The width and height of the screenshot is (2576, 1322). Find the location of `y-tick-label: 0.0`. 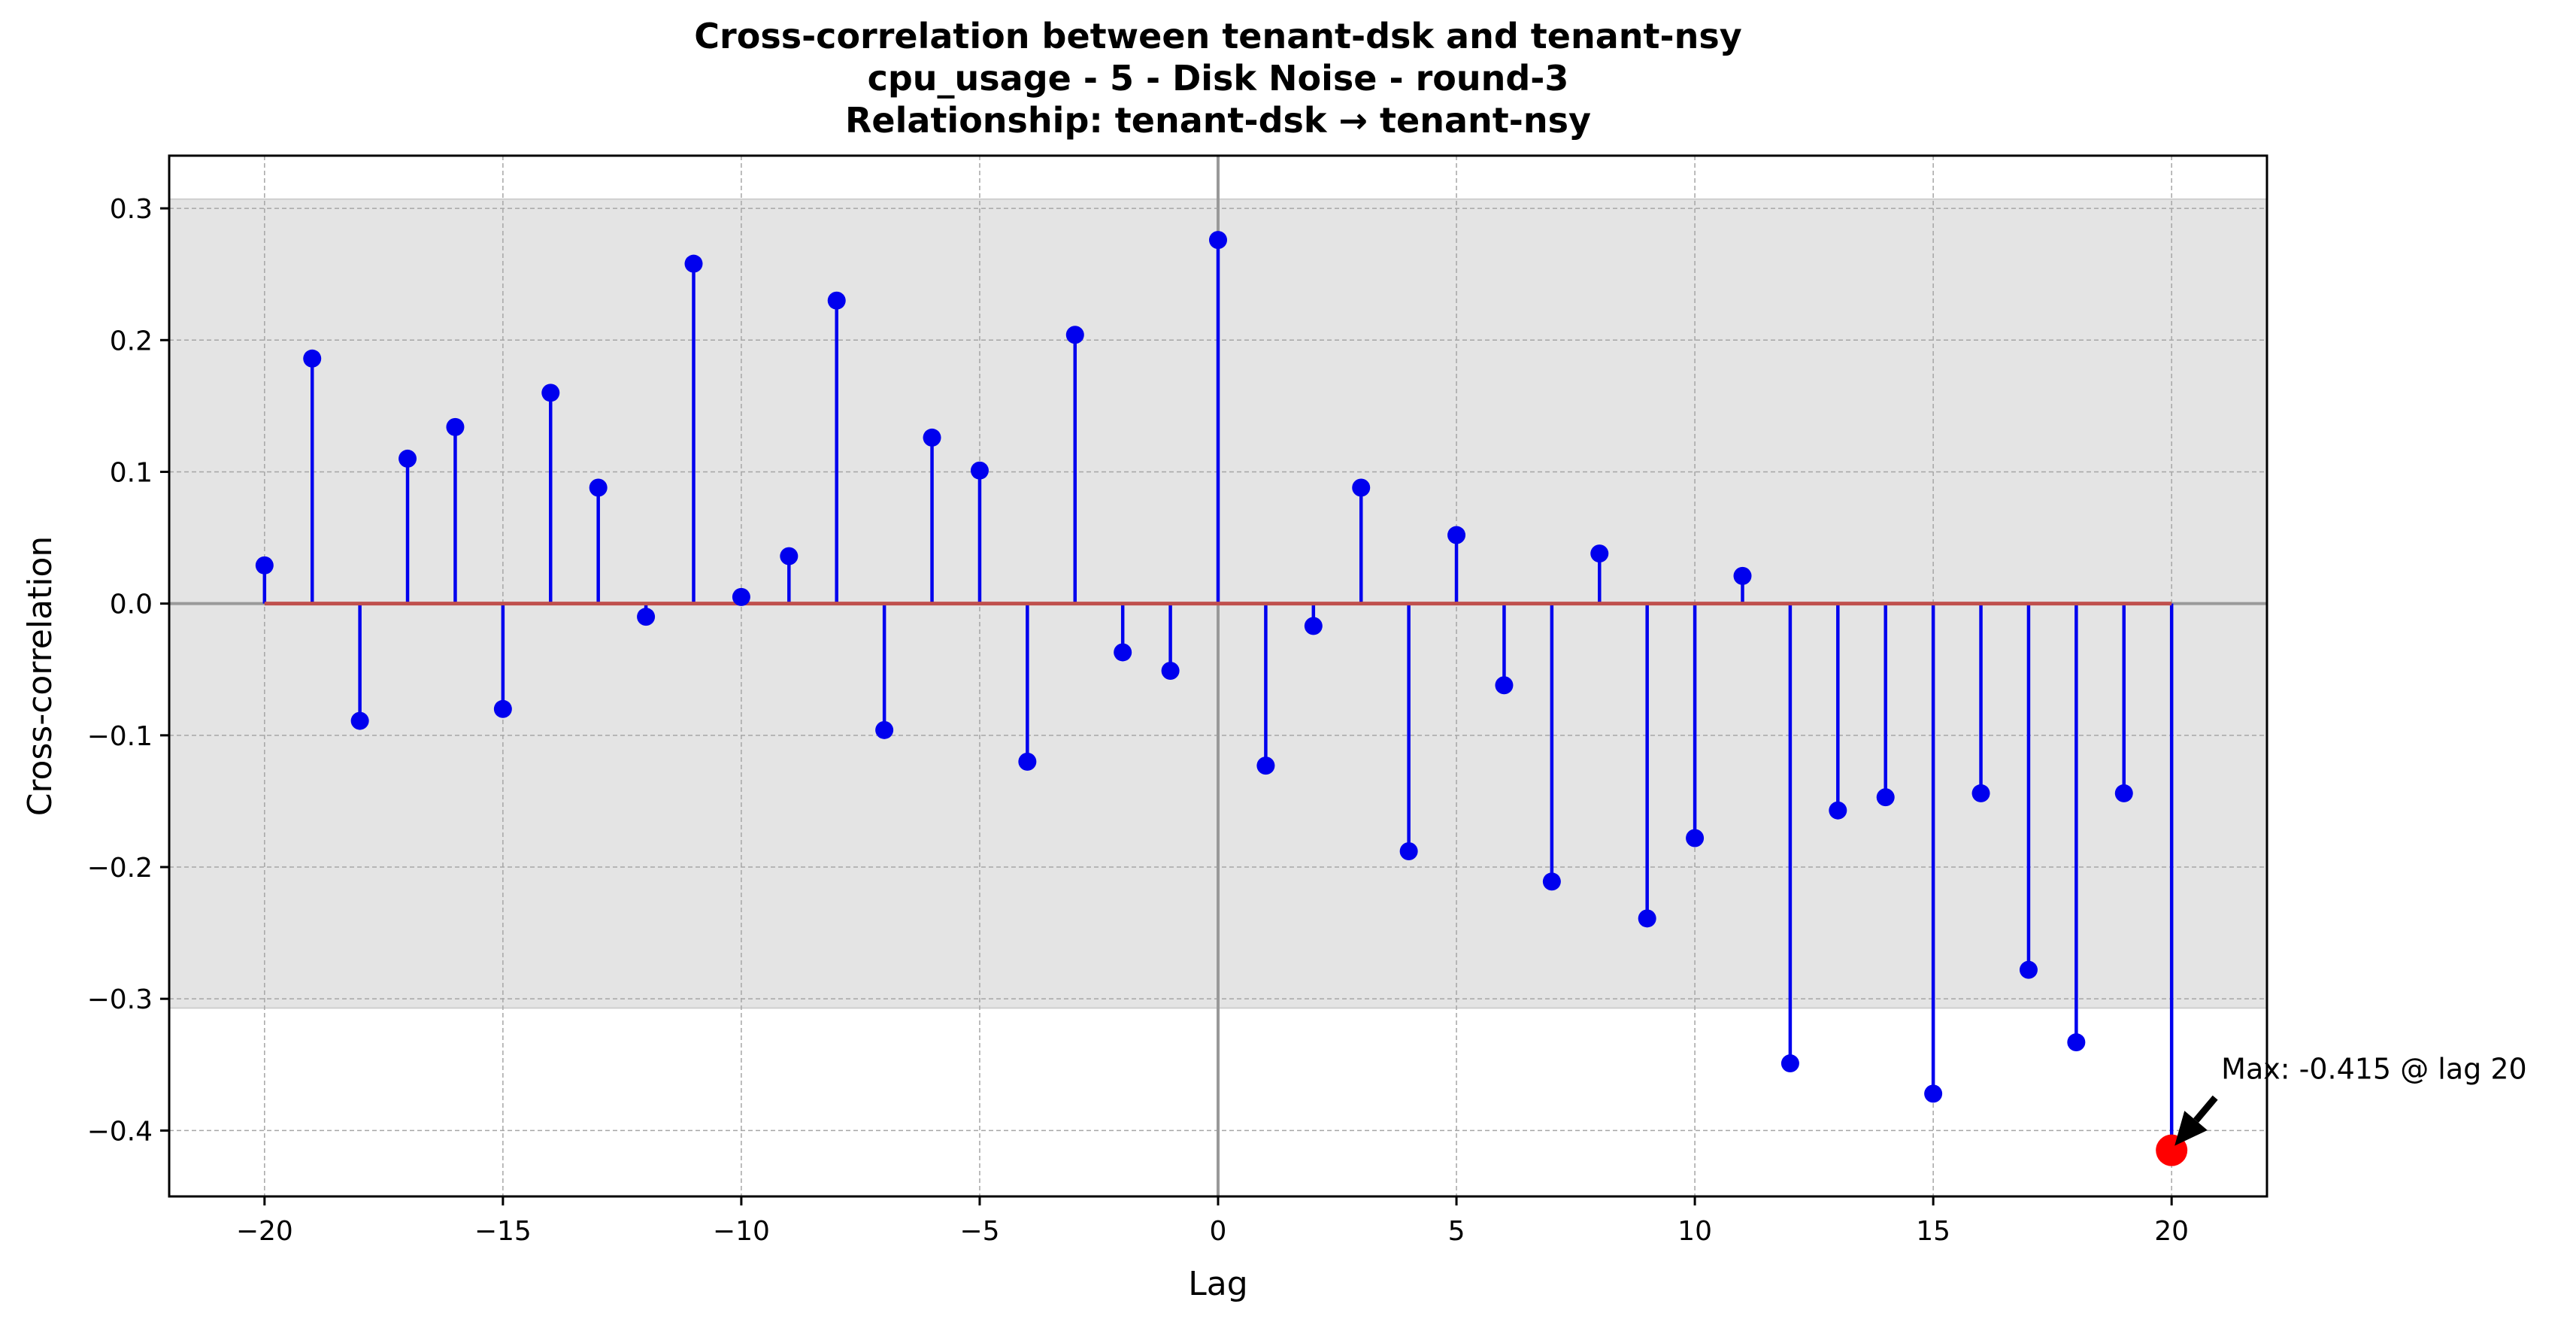

y-tick-label: 0.0 is located at coordinates (131, 605).